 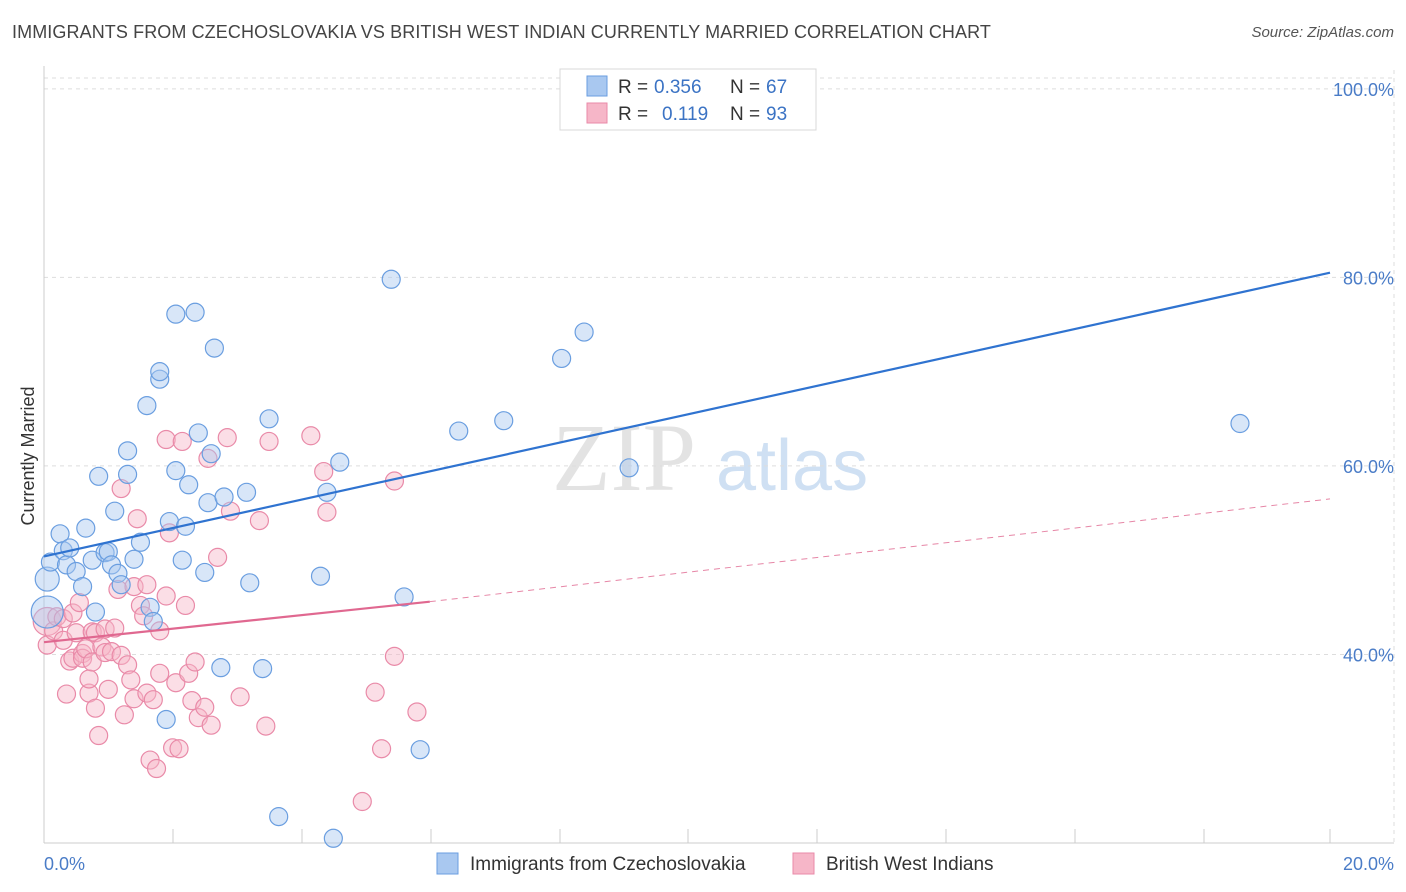 What do you see at coordinates (776, 87) in the screenshot?
I see `legend-n-value: 67` at bounding box center [776, 87].